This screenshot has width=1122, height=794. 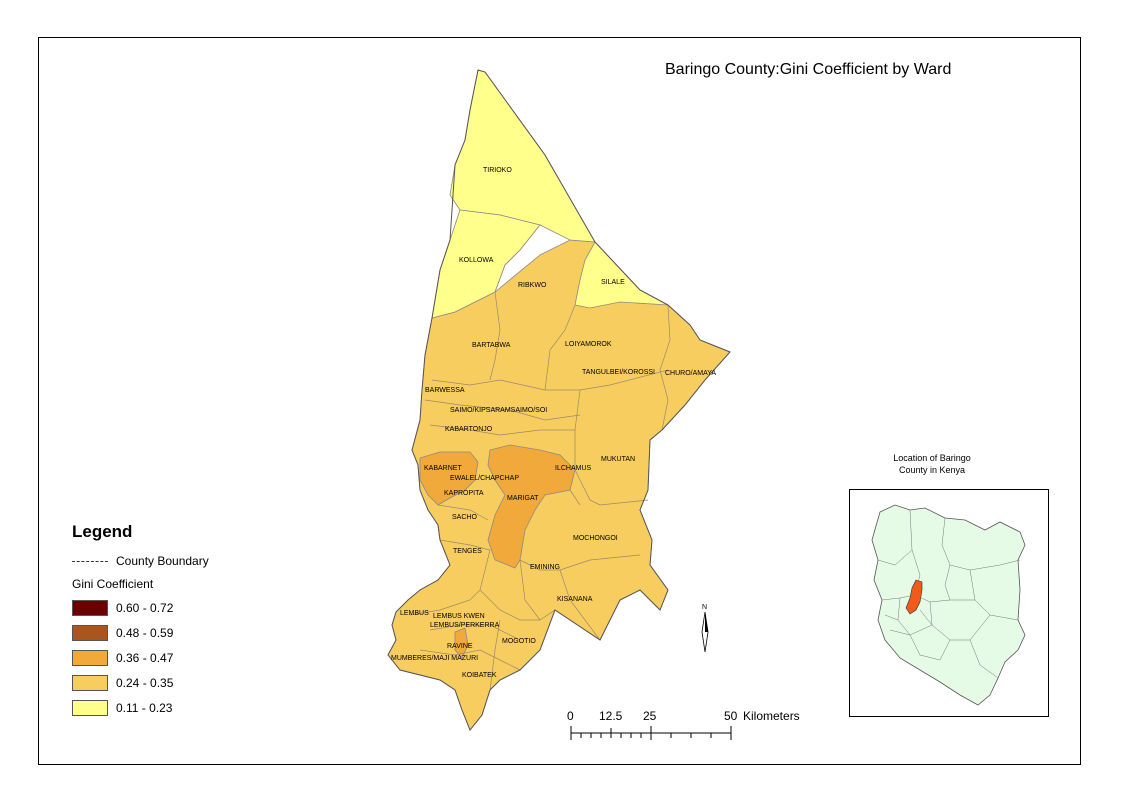 I want to click on ward-label-barwessa: BARWESSA, so click(x=445, y=390).